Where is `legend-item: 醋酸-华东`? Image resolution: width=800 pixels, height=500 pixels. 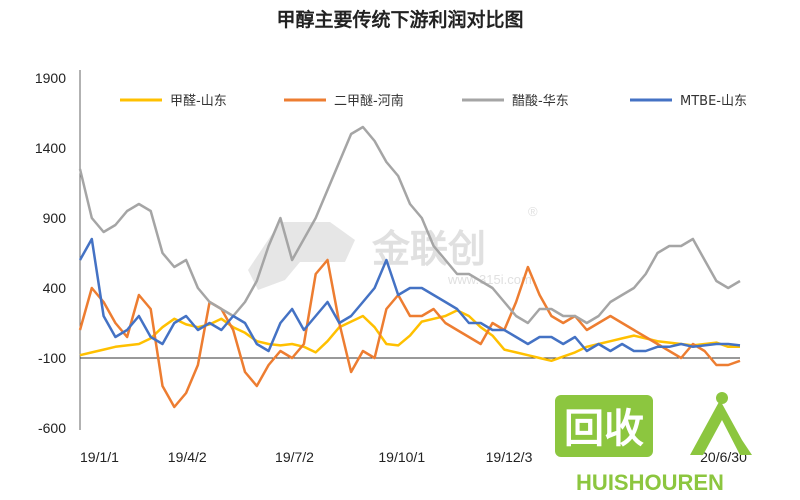 legend-item: 醋酸-华东 is located at coordinates (515, 101).